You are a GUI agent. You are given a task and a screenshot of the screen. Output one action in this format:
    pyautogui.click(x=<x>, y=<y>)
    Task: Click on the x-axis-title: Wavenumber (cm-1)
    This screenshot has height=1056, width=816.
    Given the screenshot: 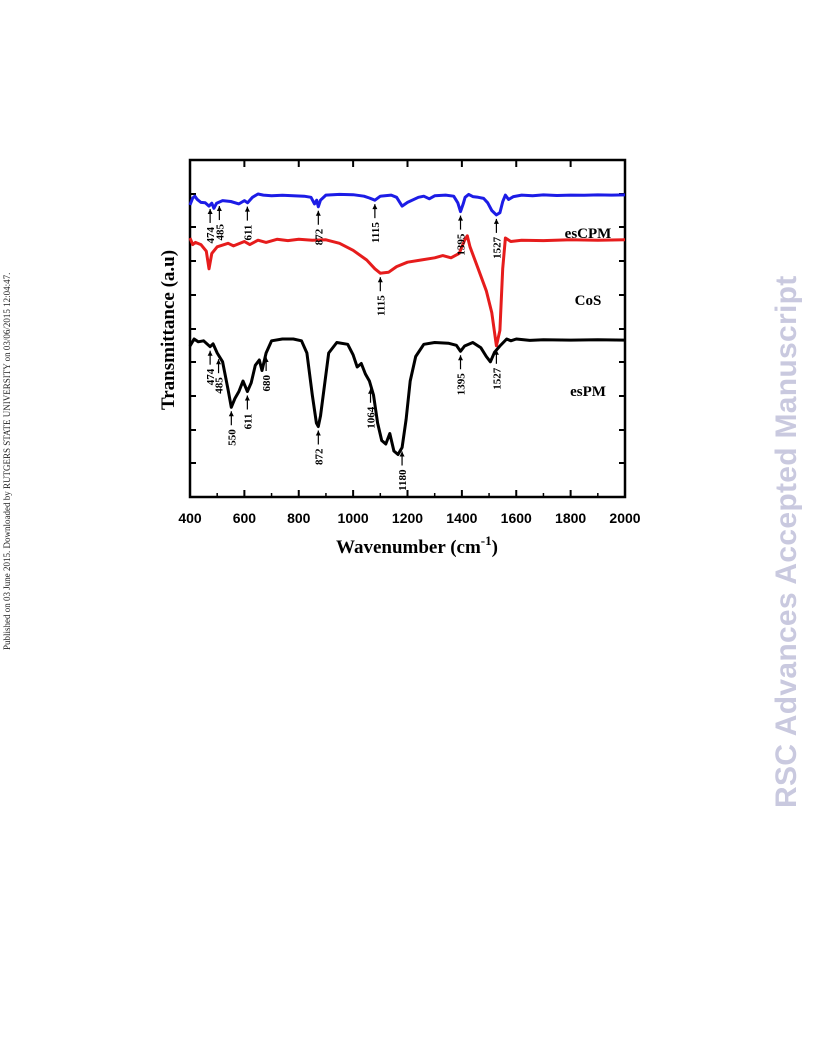 What is the action you would take?
    pyautogui.click(x=417, y=545)
    